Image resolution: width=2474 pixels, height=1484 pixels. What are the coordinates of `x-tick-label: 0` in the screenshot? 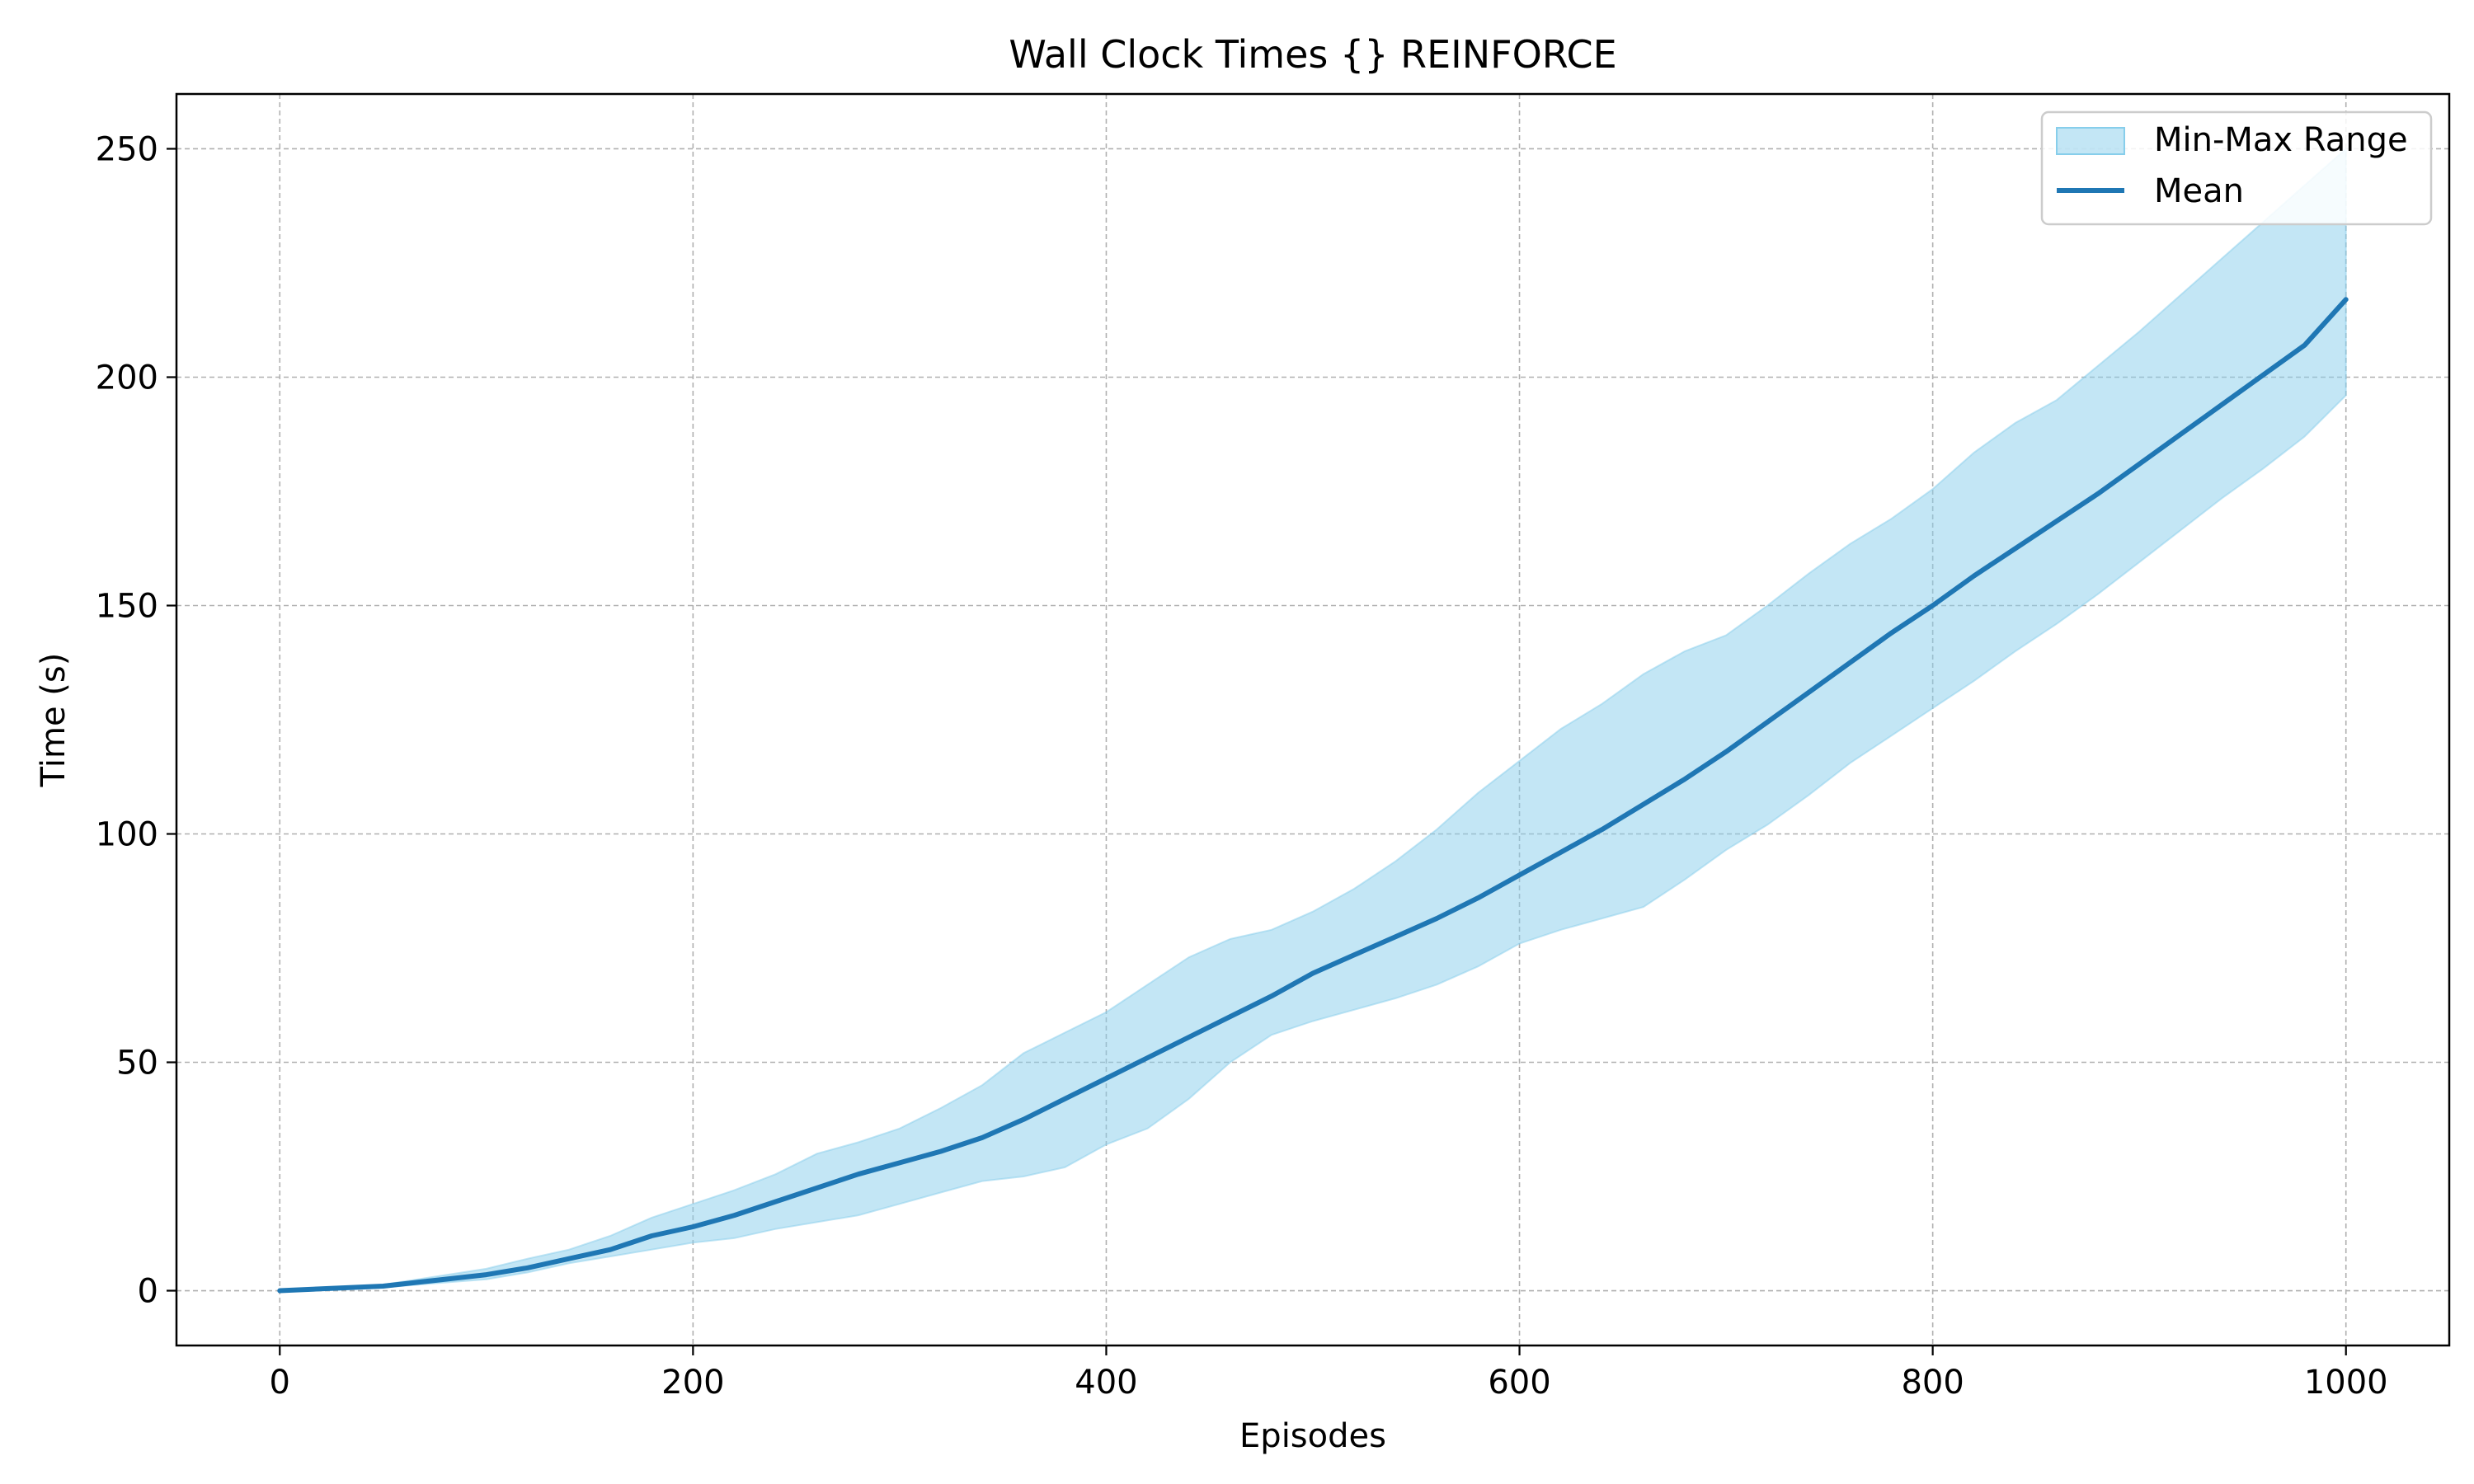 It's located at (280, 1383).